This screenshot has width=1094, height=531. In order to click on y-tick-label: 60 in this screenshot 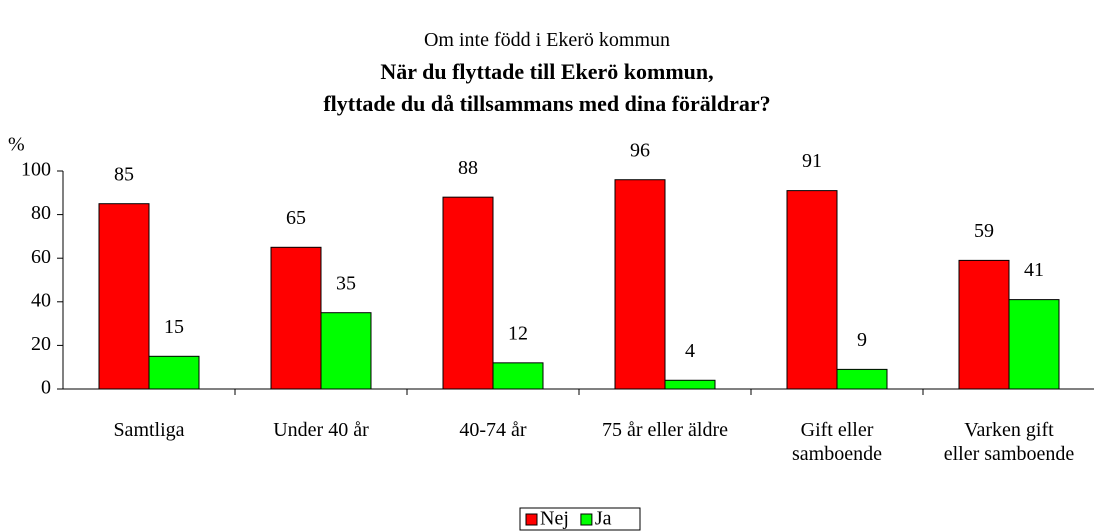, I will do `click(41, 257)`.